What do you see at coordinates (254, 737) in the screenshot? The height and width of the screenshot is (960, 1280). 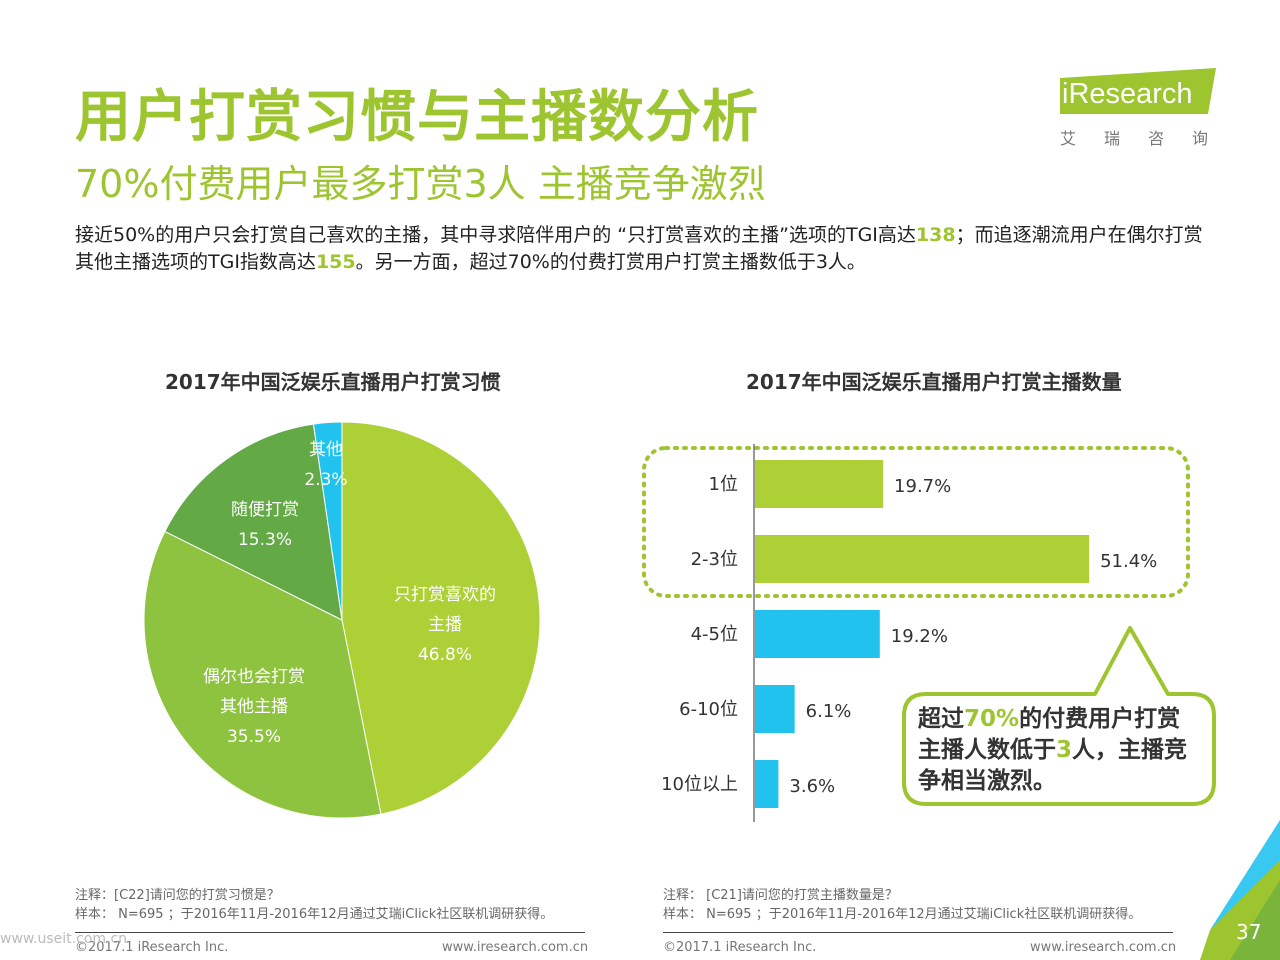 I see `pie-value-label: 35.5%` at bounding box center [254, 737].